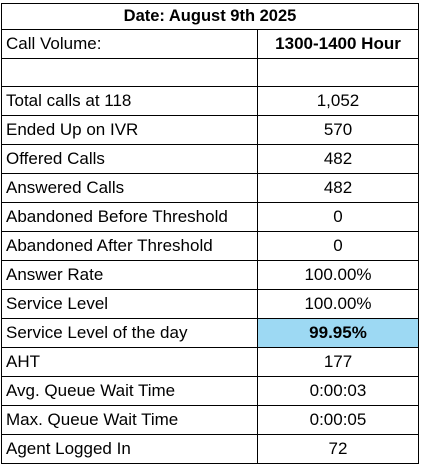 The image size is (421, 466). I want to click on row-label: Abandoned Before Threshold, so click(129, 217).